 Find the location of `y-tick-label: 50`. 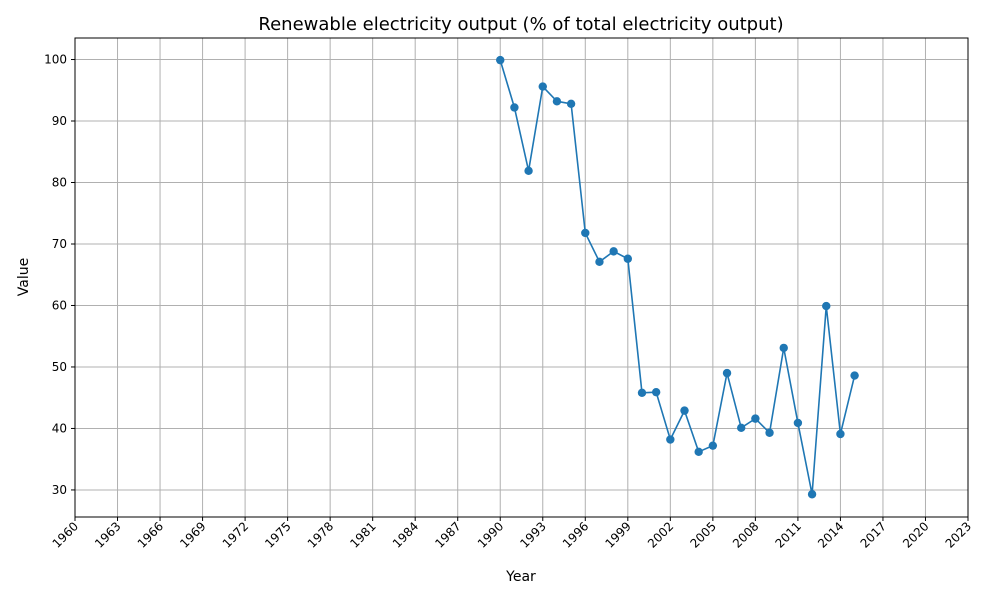

y-tick-label: 50 is located at coordinates (59, 367).